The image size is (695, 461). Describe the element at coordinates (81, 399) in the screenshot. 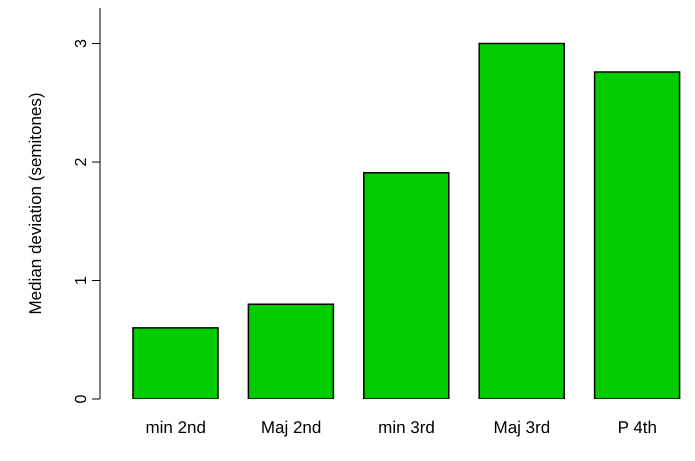

I see `y-tick-label: 0` at that location.